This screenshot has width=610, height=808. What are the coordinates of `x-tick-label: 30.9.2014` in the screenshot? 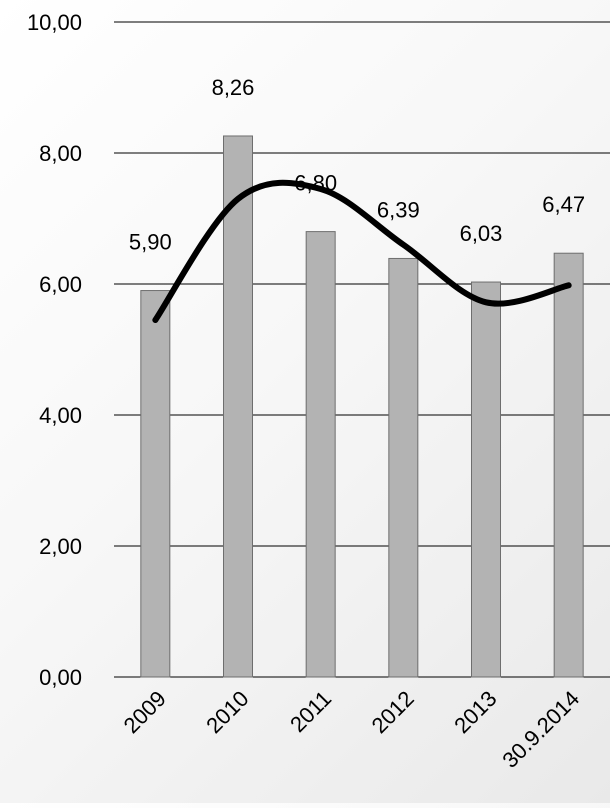 It's located at (540, 729).